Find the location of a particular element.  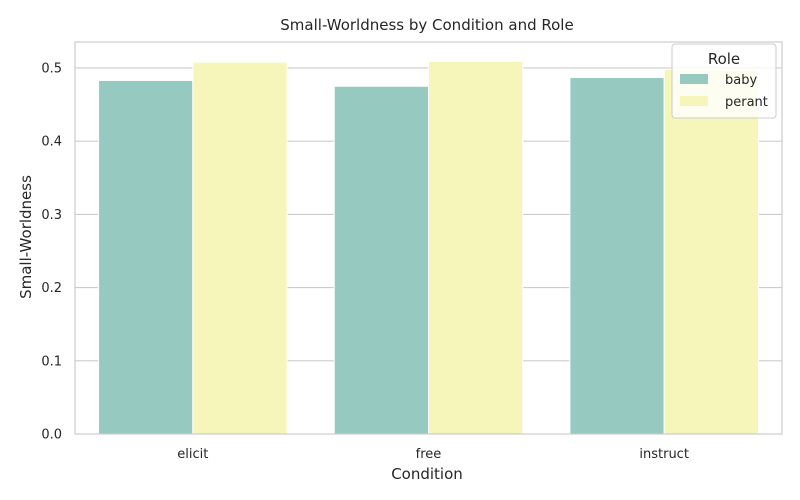

x-axis-title: Condition is located at coordinates (427, 474).